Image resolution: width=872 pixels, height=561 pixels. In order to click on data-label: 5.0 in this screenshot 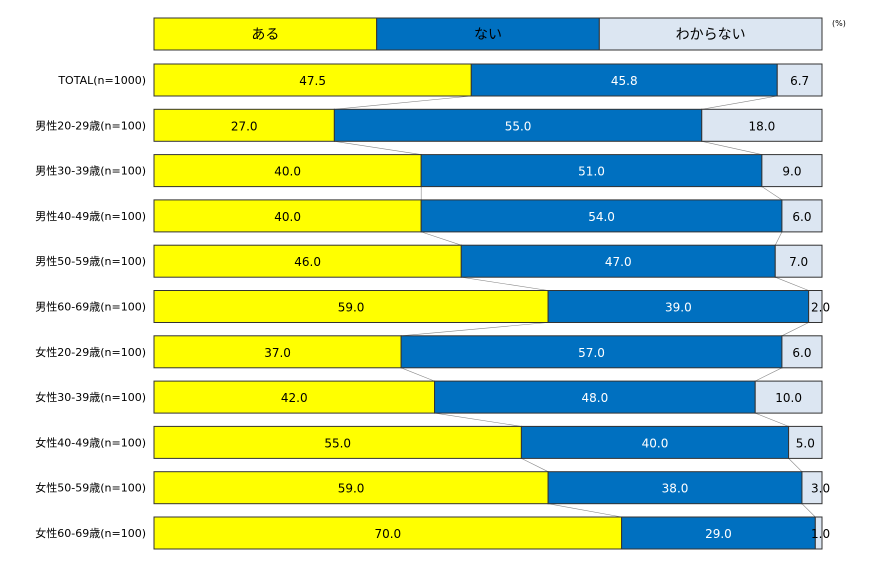, I will do `click(805, 443)`.